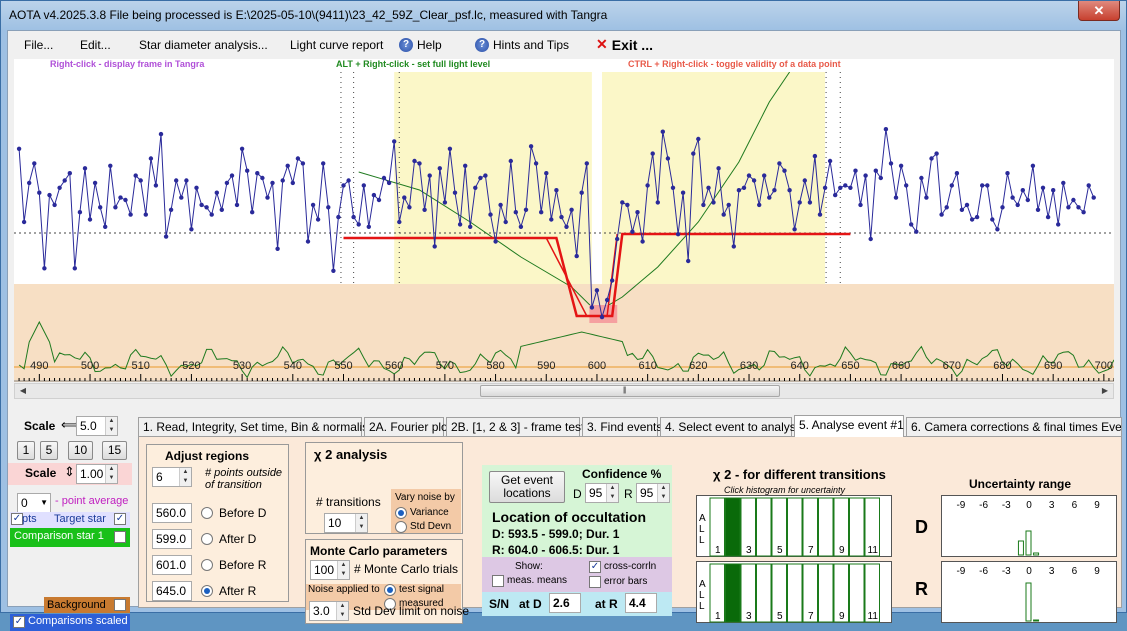 The width and height of the screenshot is (1127, 631). What do you see at coordinates (80, 450) in the screenshot?
I see `scale-10-button: 10` at bounding box center [80, 450].